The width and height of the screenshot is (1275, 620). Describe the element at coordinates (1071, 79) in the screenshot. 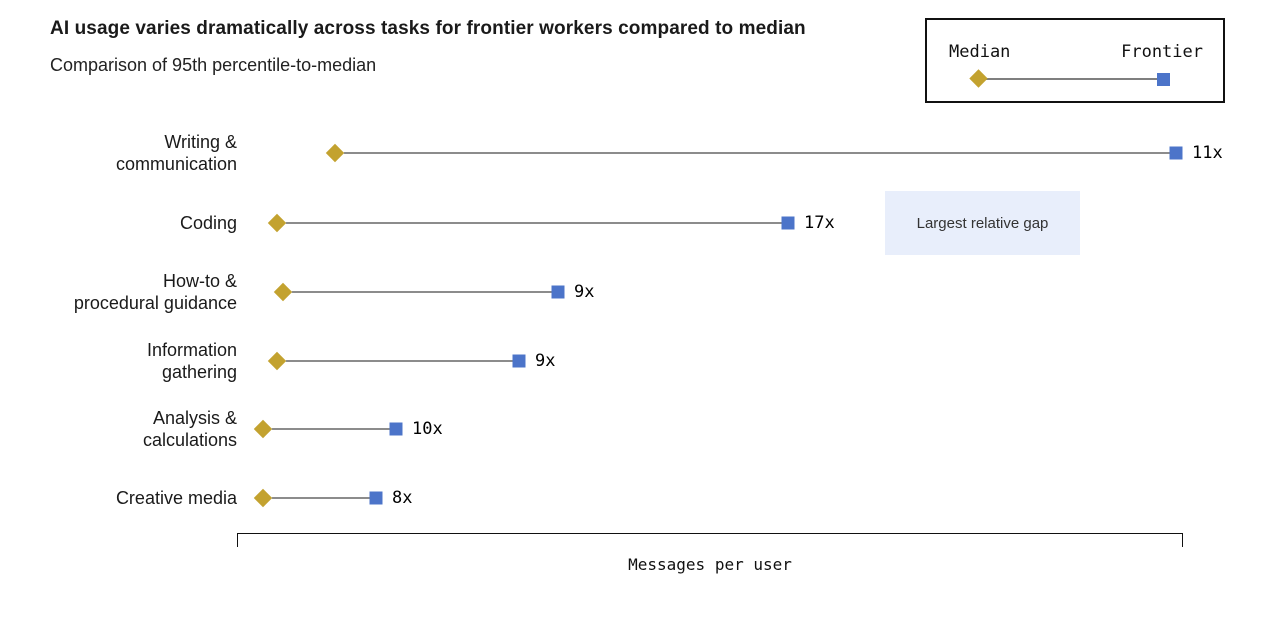

I see `legend-connector-line` at that location.